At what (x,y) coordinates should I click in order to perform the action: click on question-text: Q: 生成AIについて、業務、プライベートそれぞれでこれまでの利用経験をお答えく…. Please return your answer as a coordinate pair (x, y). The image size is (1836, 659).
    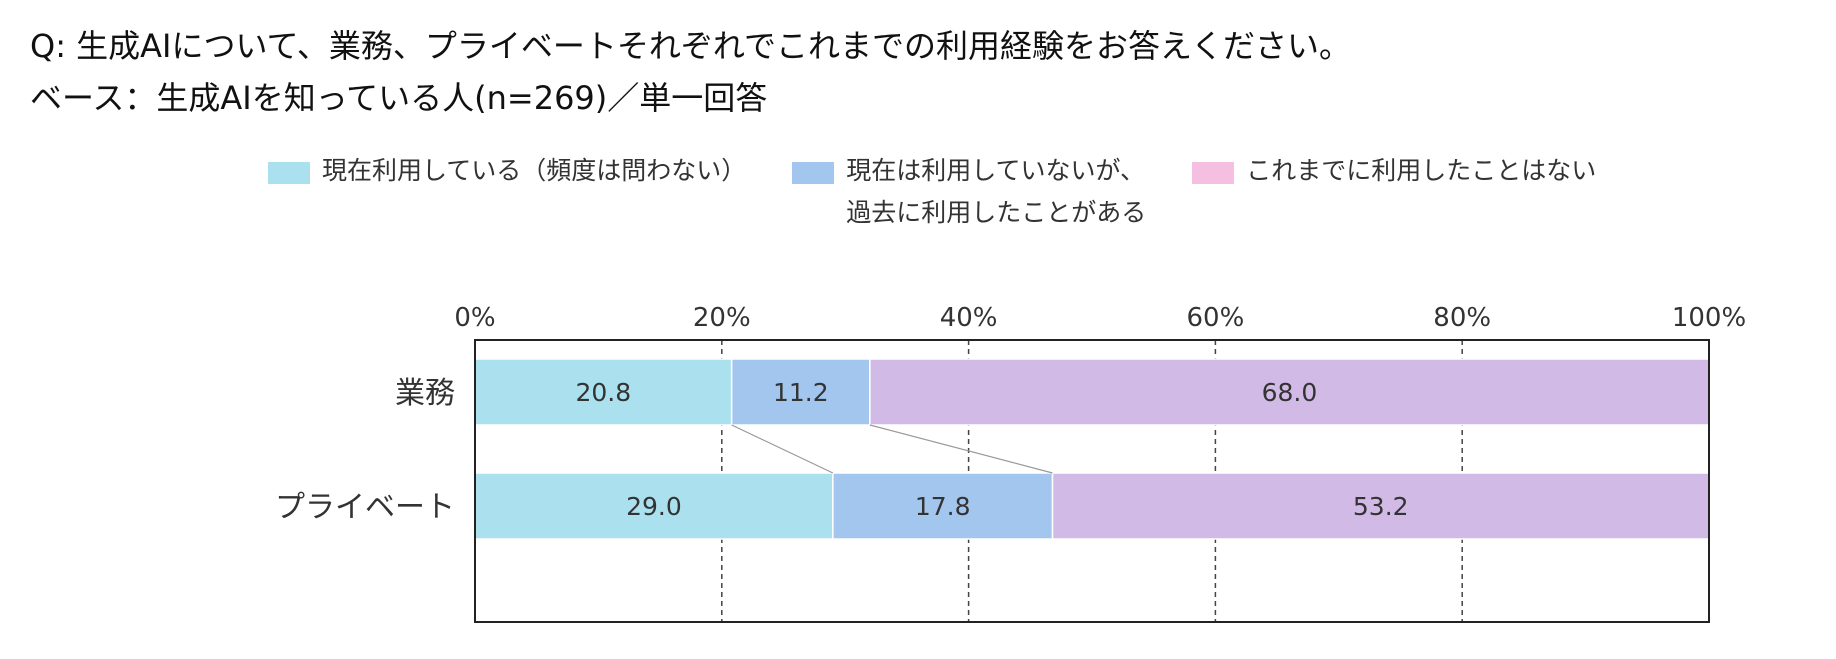
    Looking at the image, I should click on (690, 46).